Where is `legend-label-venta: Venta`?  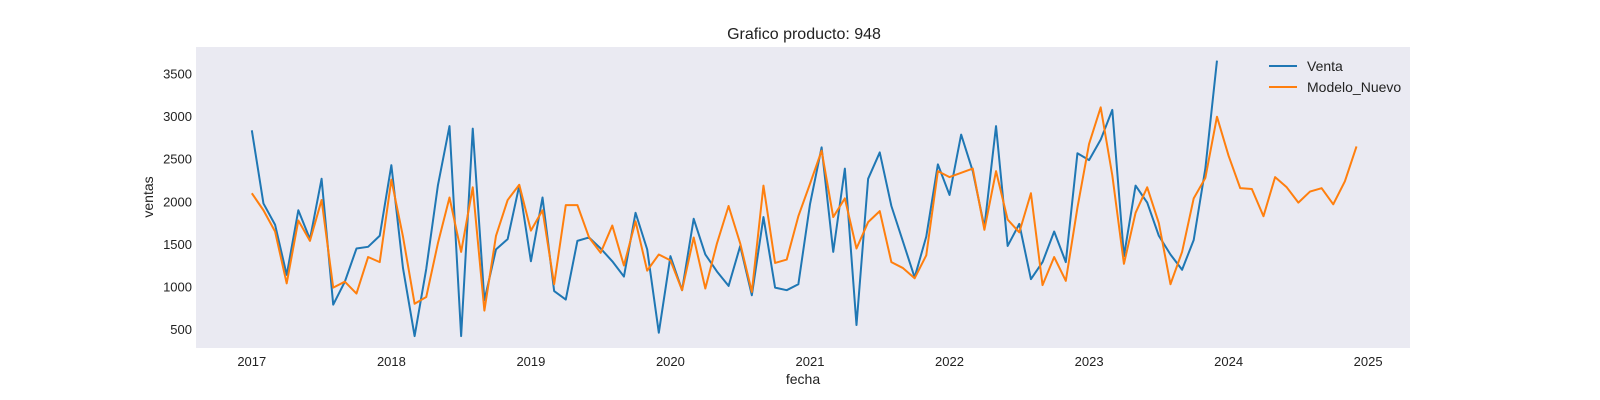 legend-label-venta: Venta is located at coordinates (1325, 66).